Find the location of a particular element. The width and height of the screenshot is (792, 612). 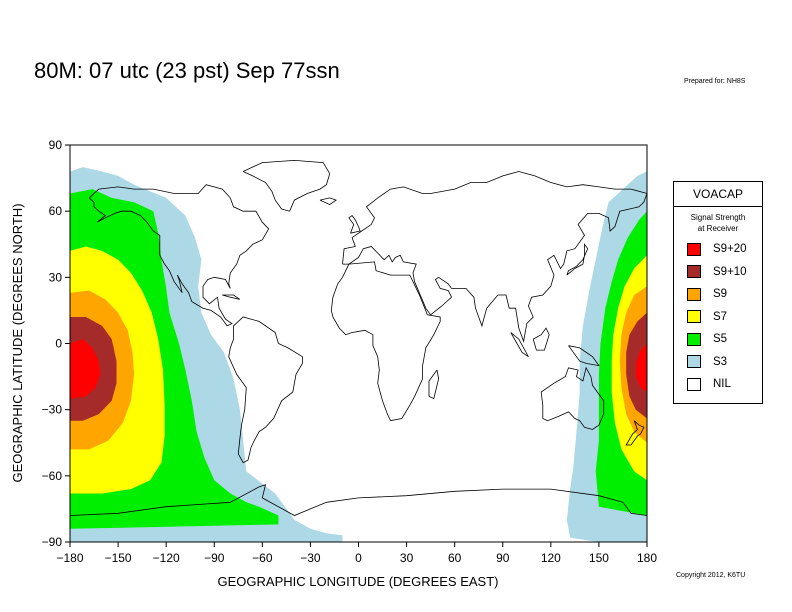

y-tick-label: −30 is located at coordinates (52, 410).